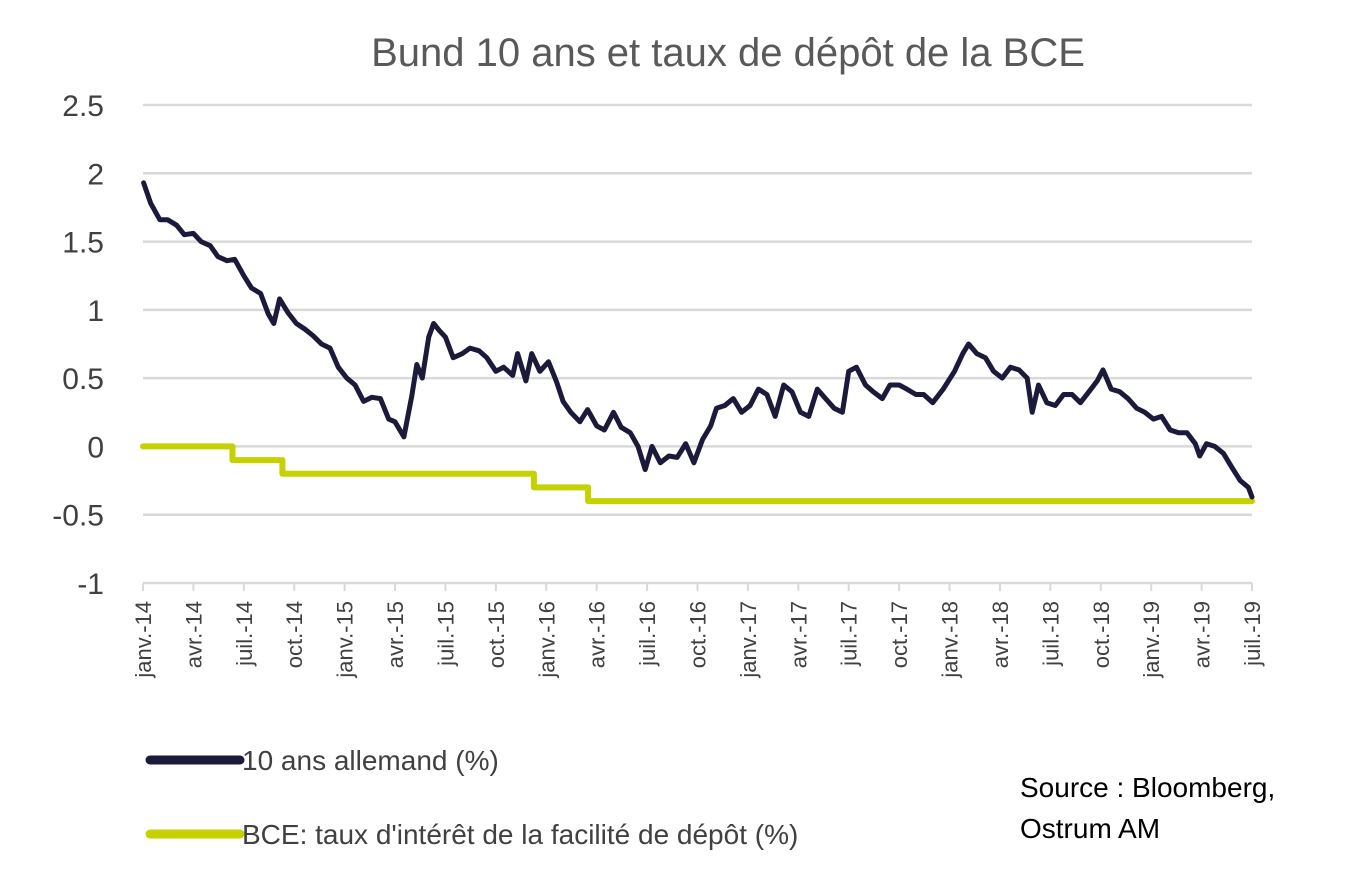 The image size is (1346, 869). Describe the element at coordinates (1151, 640) in the screenshot. I see `x-tick-label: janv.-19` at that location.